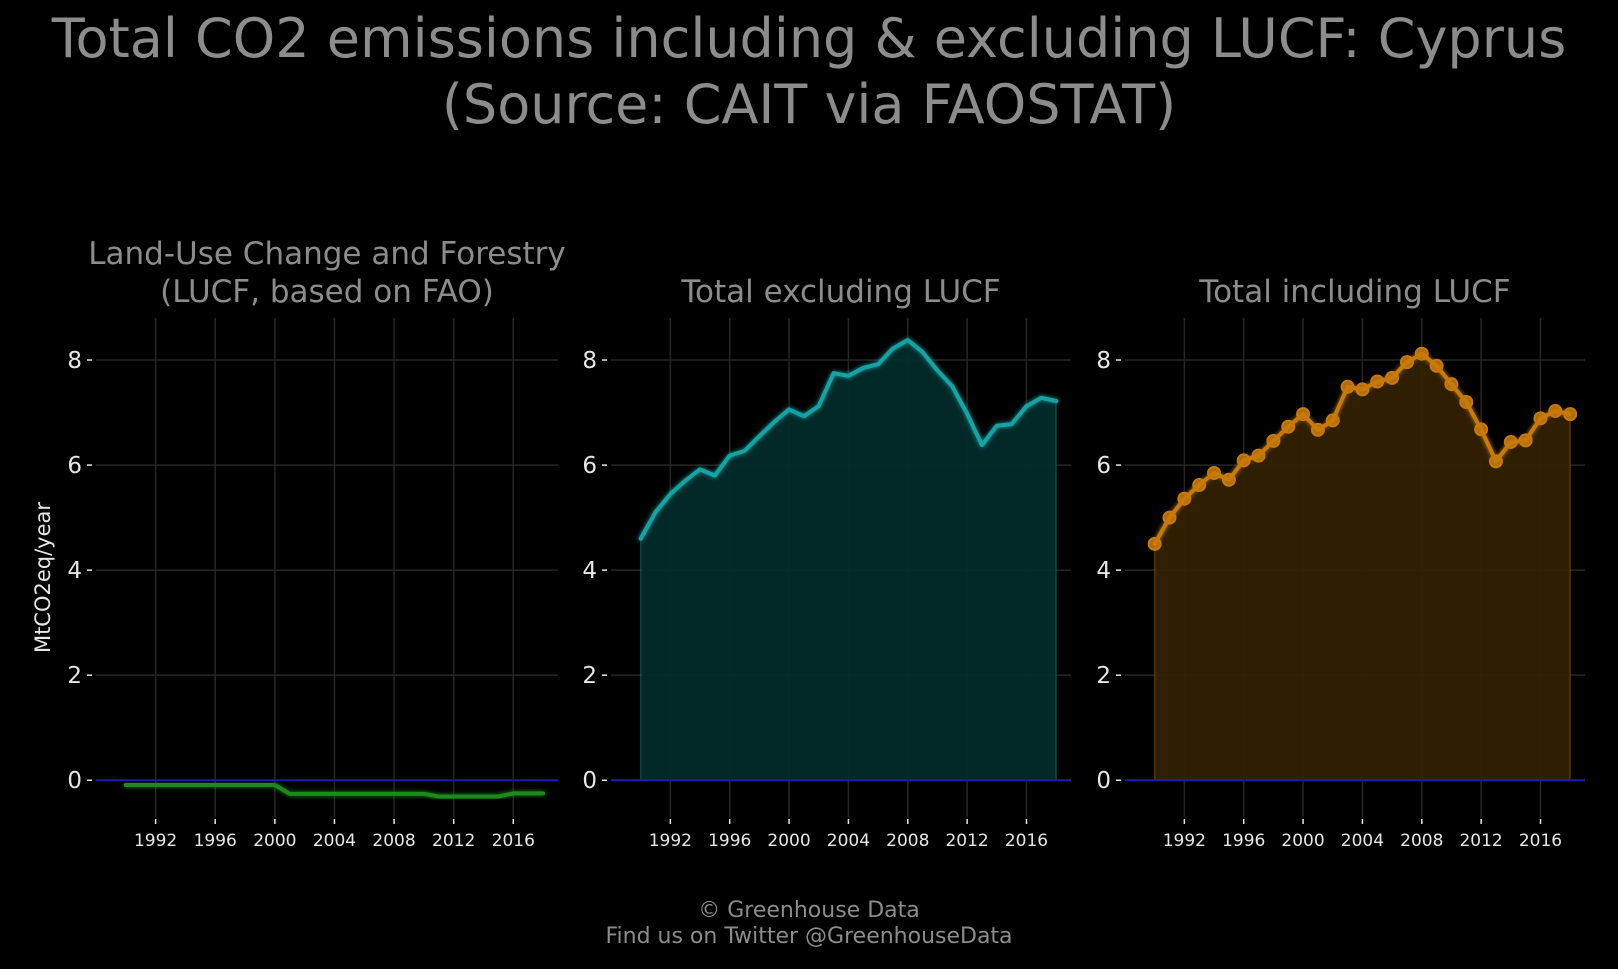 The height and width of the screenshot is (969, 1618). Describe the element at coordinates (327, 292) in the screenshot. I see `panel-title: (LUCF, based on FAO)` at that location.